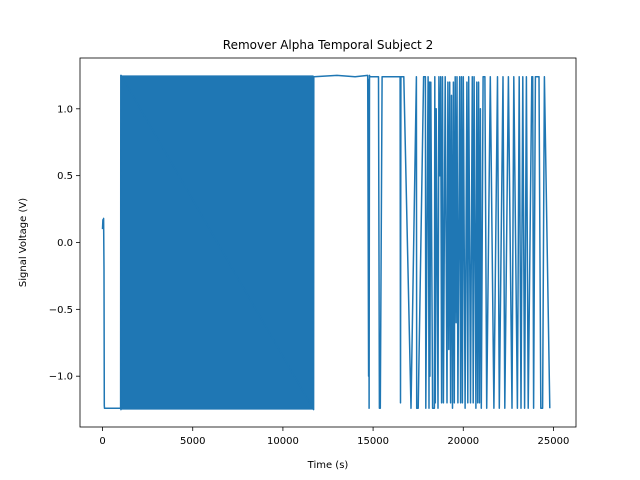  I want to click on y-tick-label: 0.0, so click(65, 243).